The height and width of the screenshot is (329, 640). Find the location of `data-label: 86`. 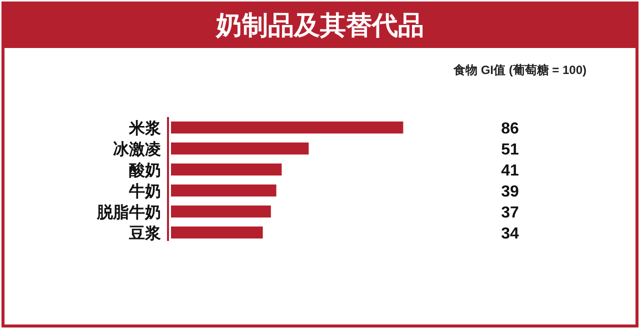

data-label: 86 is located at coordinates (510, 129).